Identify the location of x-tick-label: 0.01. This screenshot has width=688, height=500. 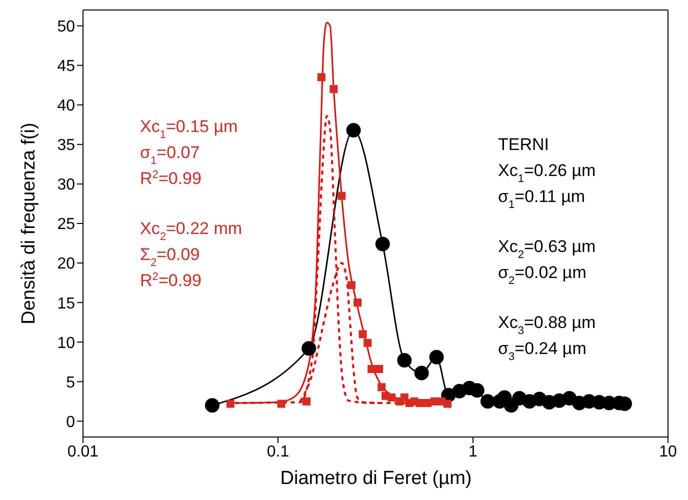
(83, 451).